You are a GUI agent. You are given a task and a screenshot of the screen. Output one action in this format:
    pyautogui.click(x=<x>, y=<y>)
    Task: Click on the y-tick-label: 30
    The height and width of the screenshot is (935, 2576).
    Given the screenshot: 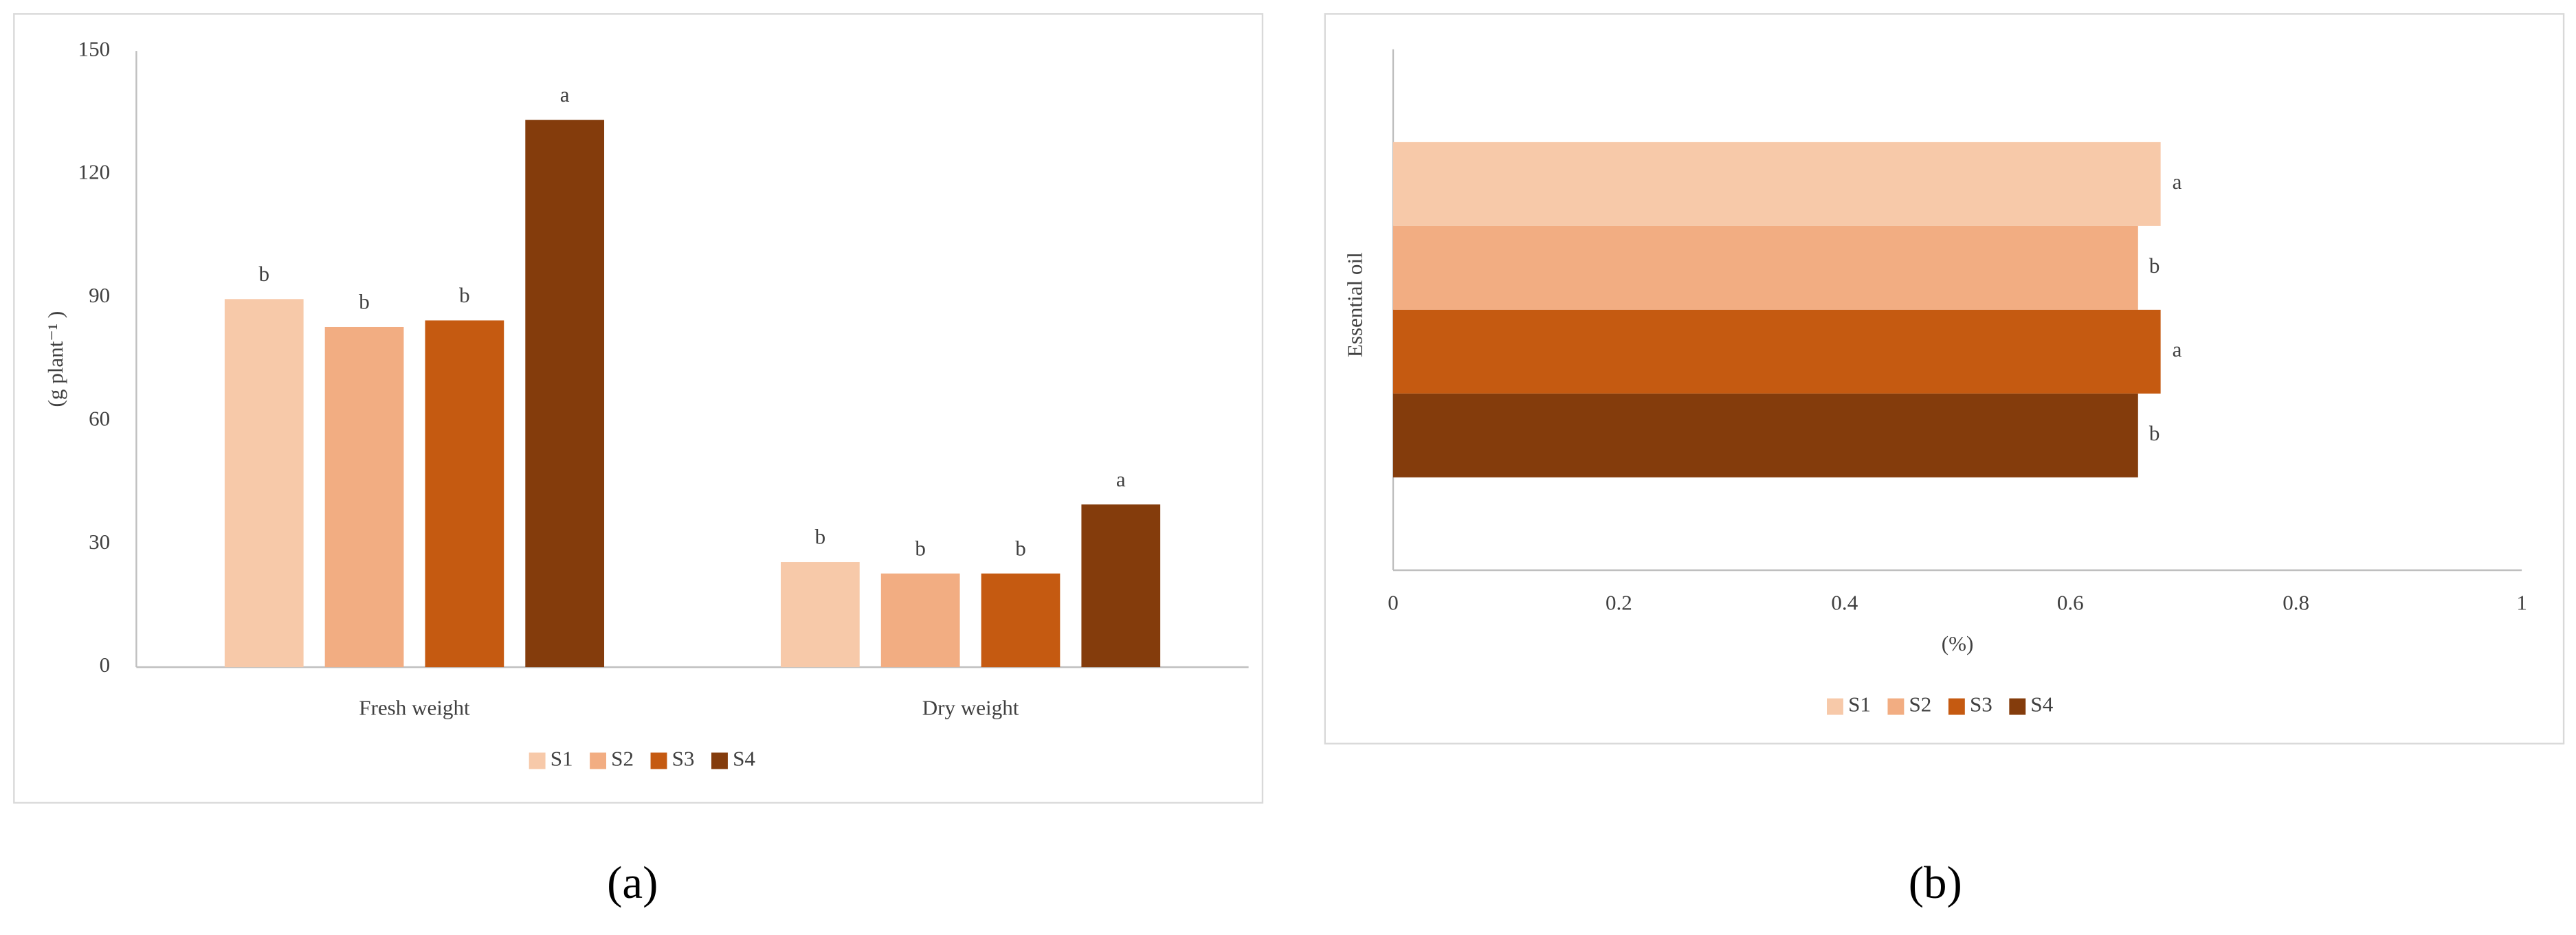 What is the action you would take?
    pyautogui.click(x=99, y=542)
    